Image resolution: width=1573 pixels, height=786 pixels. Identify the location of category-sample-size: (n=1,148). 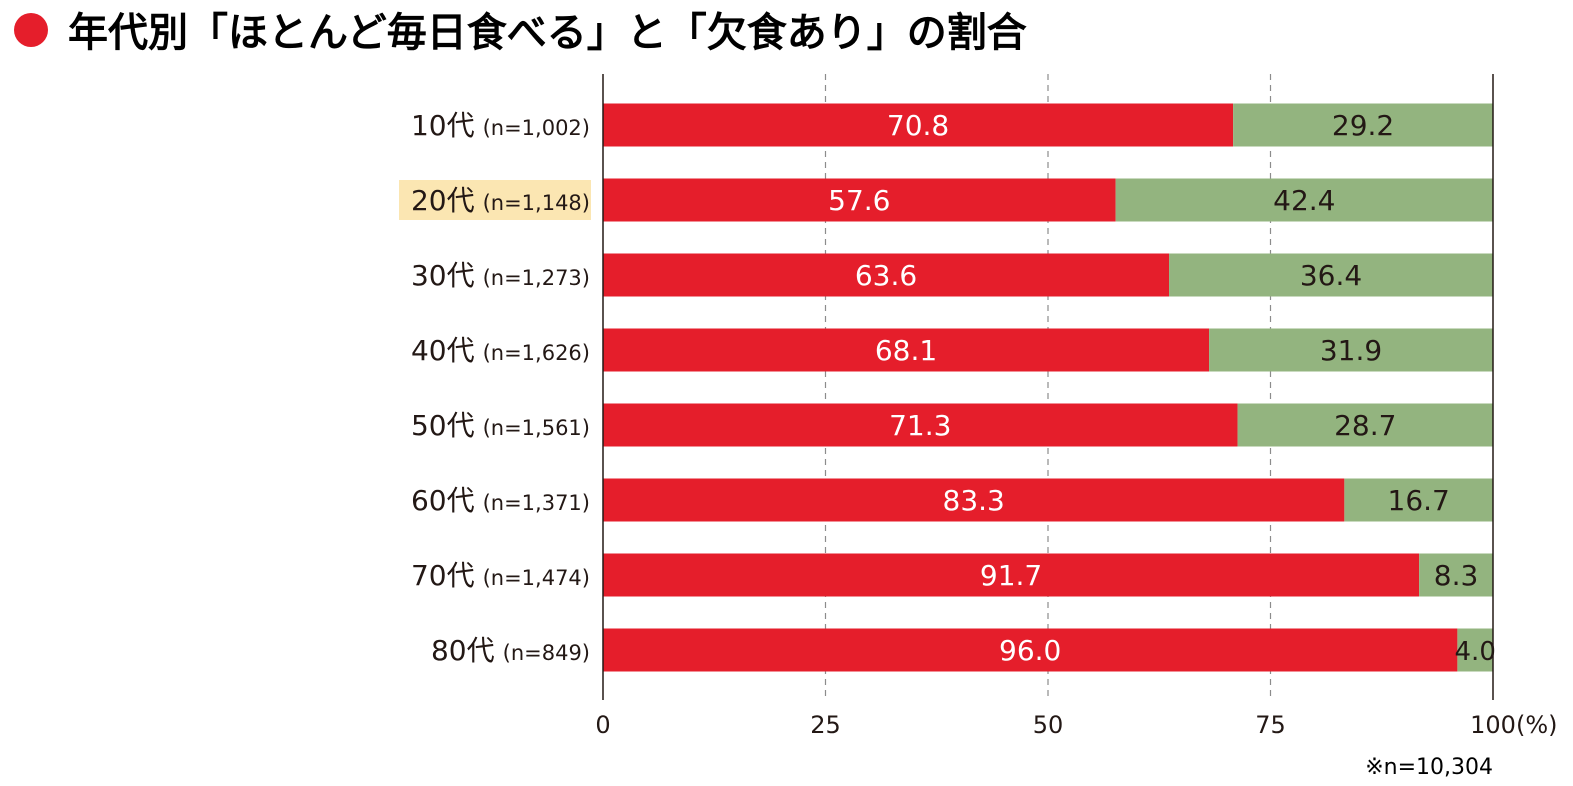
(536, 203).